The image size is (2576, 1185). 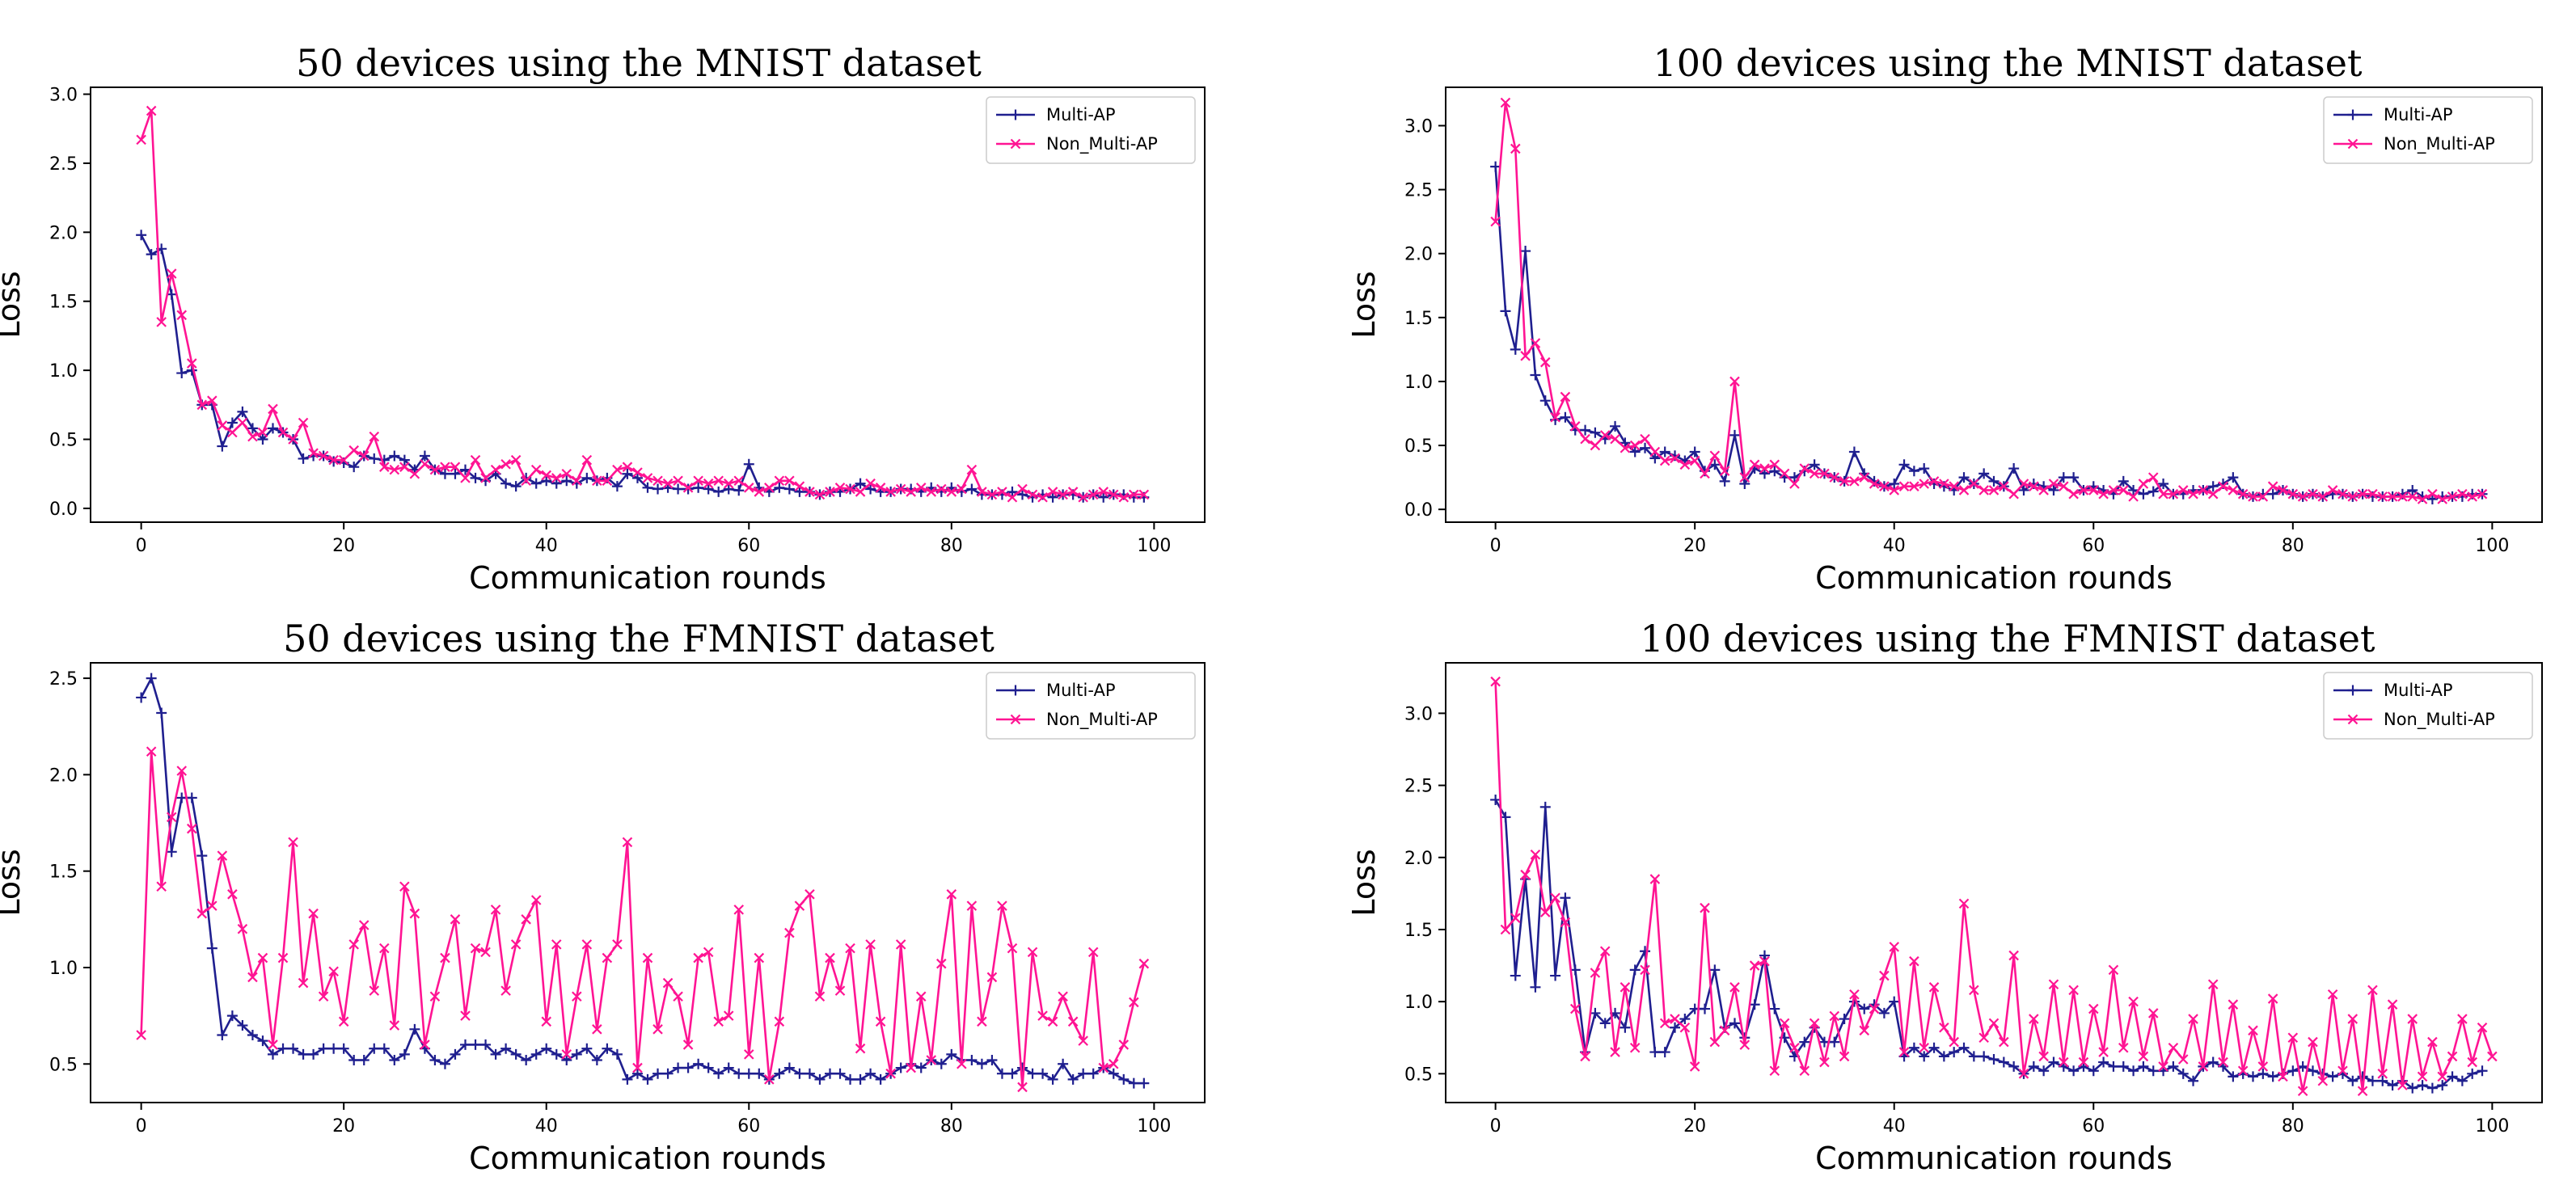 I want to click on y-tick-label: 0.5, so click(x=1418, y=447).